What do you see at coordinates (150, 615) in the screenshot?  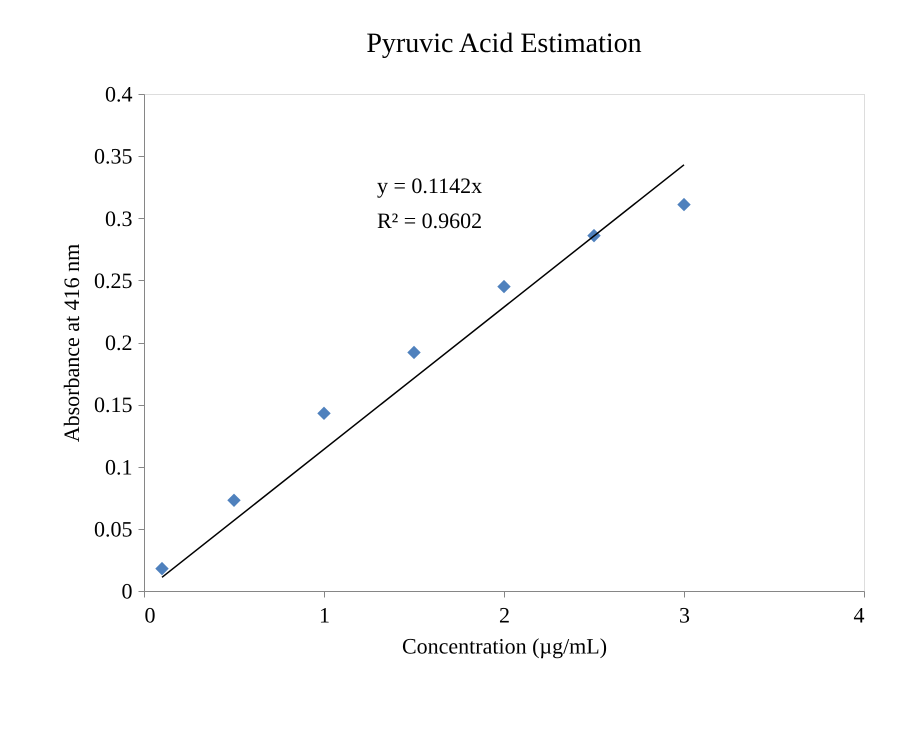 I see `x-tick-label: 0` at bounding box center [150, 615].